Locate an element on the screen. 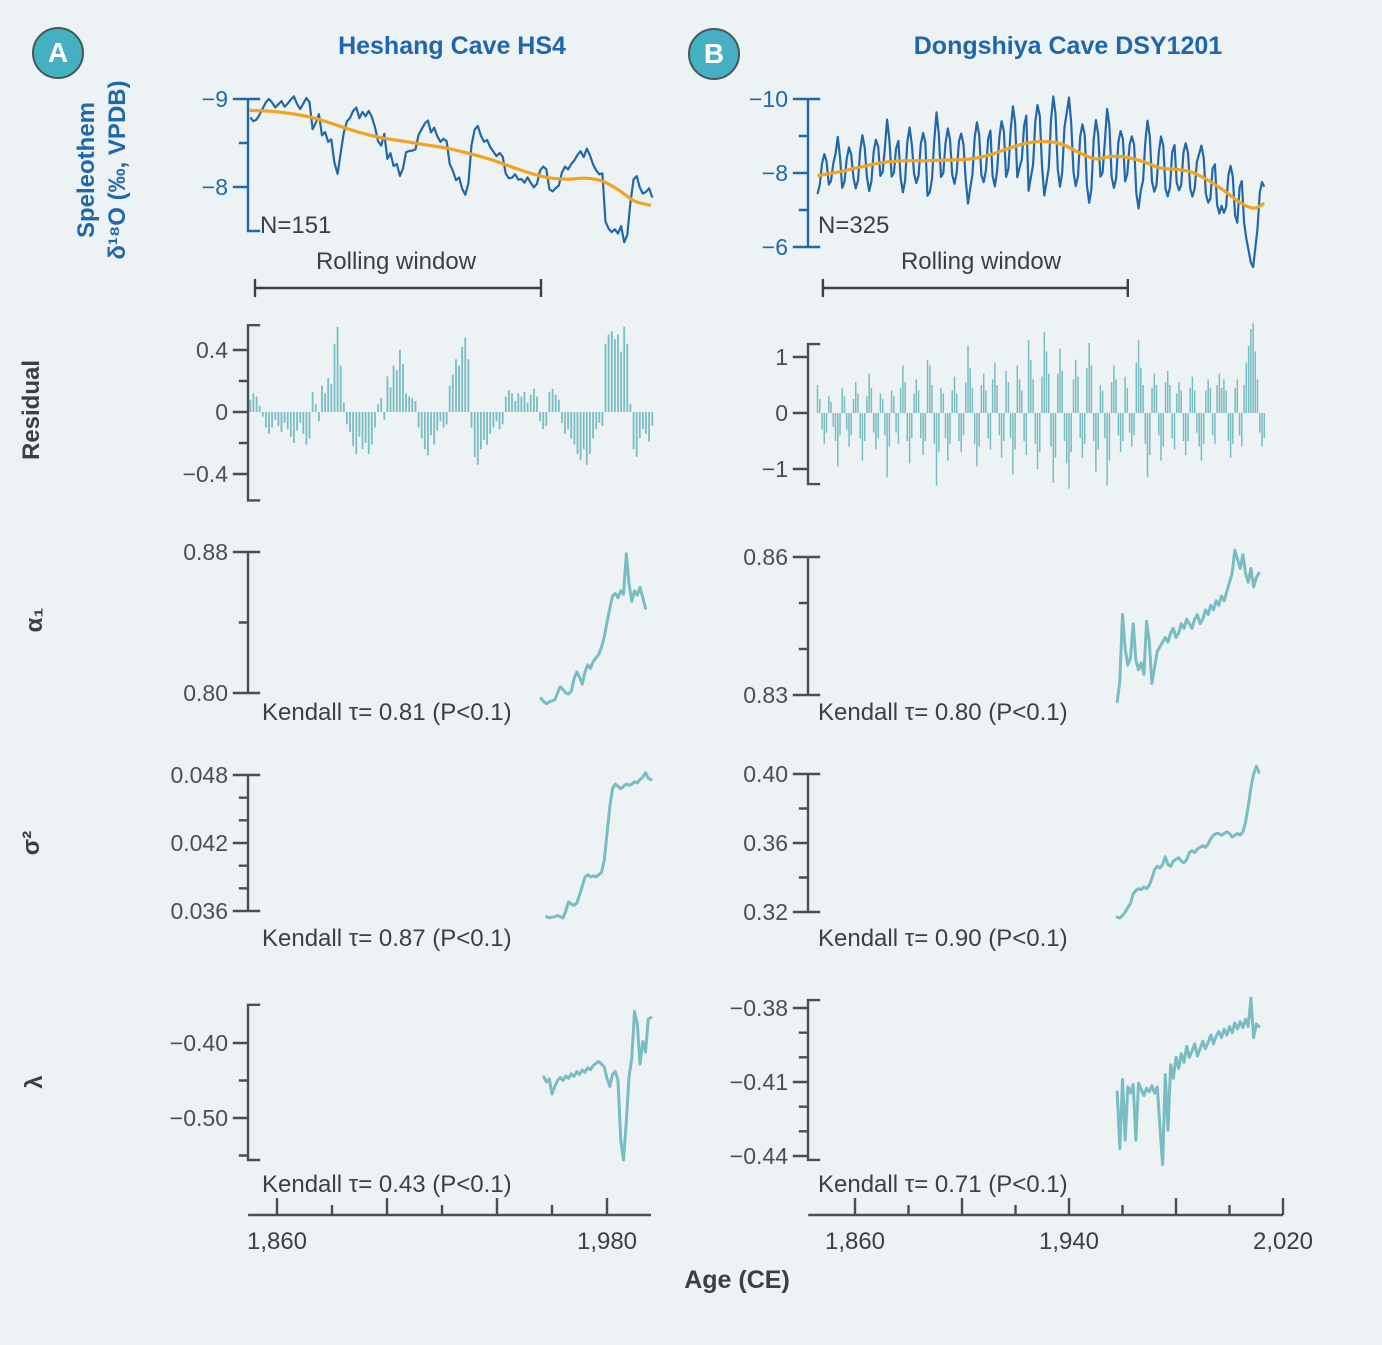 The height and width of the screenshot is (1345, 1382). row-label-residual: Residual is located at coordinates (31, 410).